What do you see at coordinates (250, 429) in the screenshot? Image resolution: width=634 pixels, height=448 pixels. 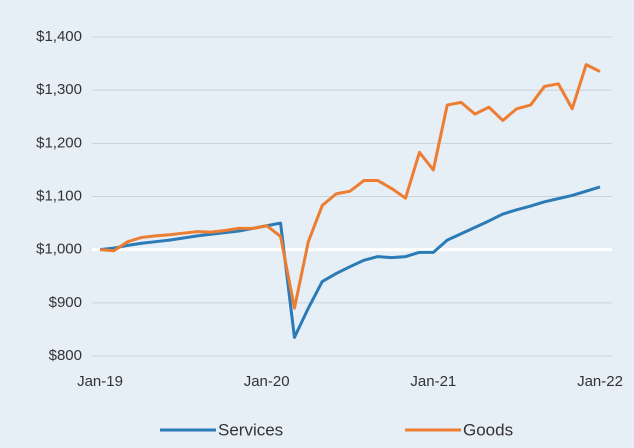 I see `legend-label: Services` at bounding box center [250, 429].